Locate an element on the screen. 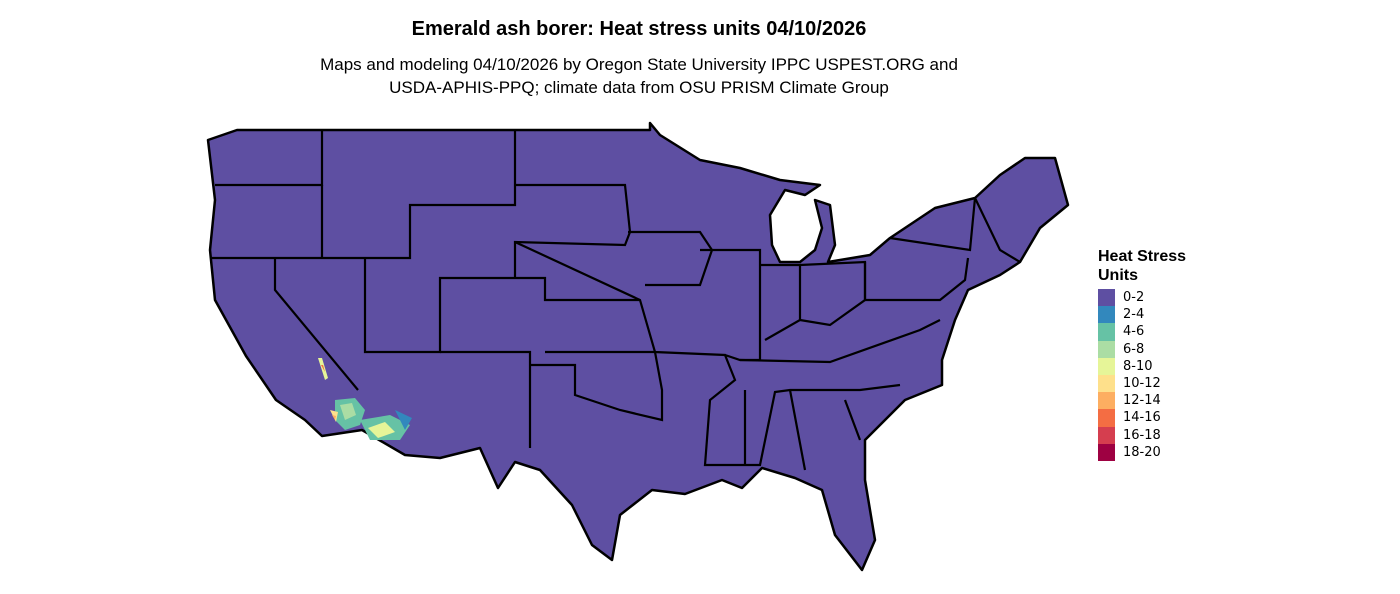 The image size is (1400, 594). legend-label: 0-2 is located at coordinates (1134, 298).